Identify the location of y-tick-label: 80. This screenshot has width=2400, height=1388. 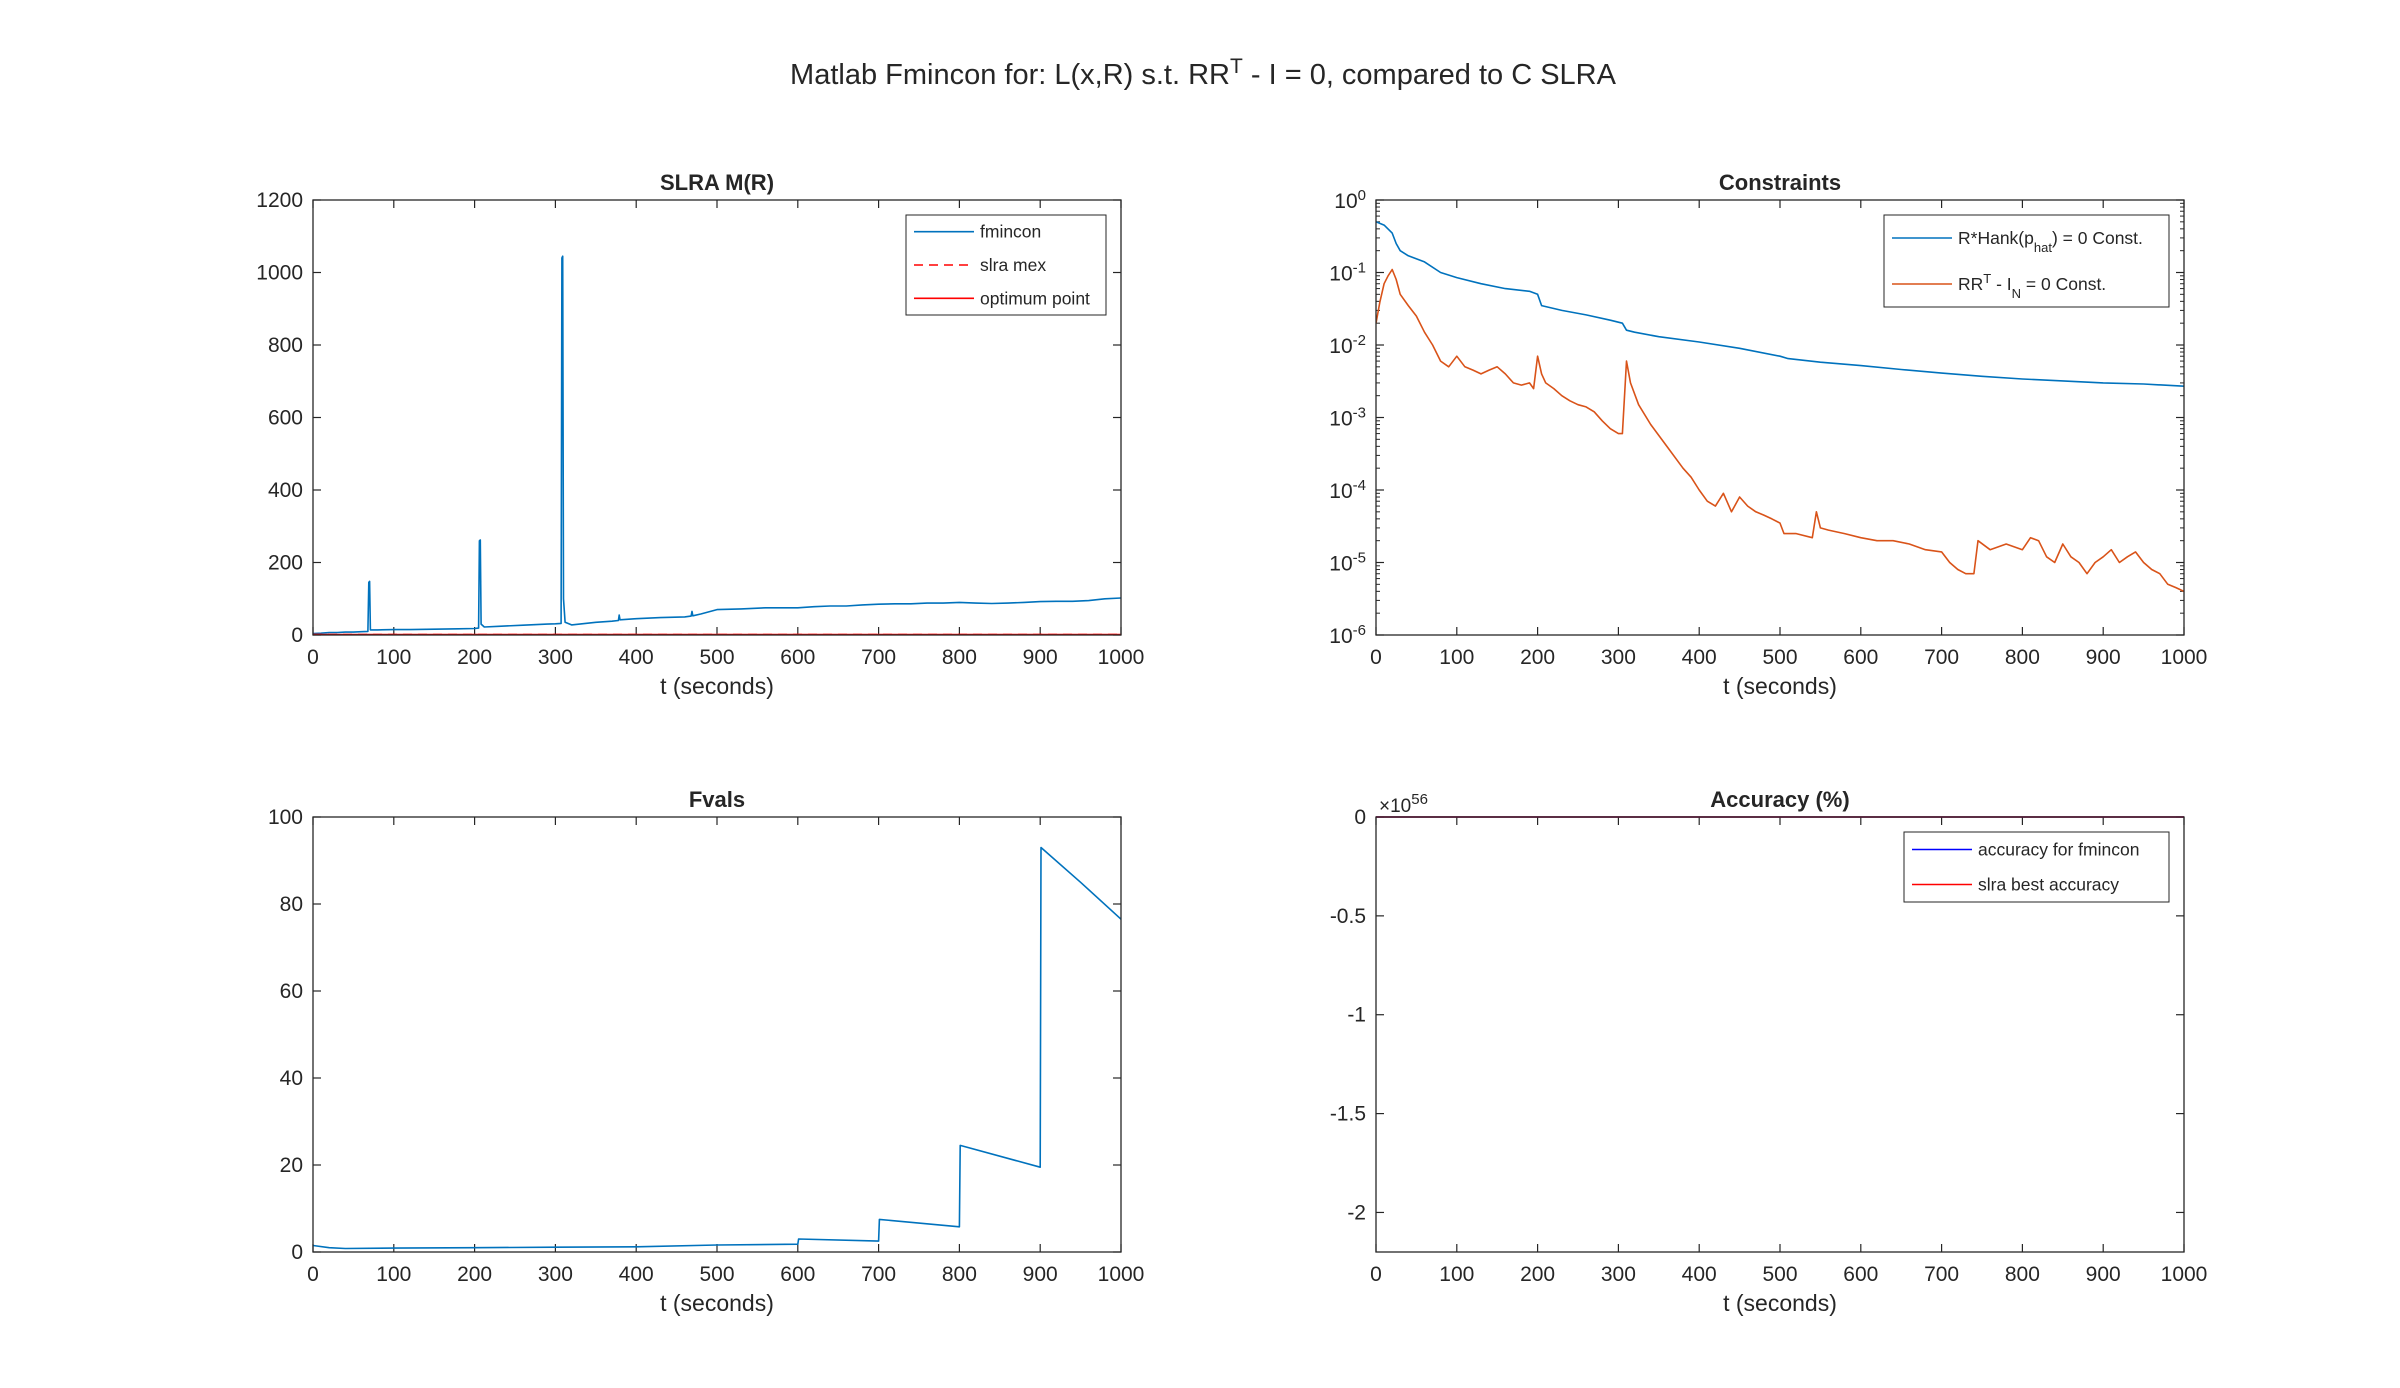
(291, 904).